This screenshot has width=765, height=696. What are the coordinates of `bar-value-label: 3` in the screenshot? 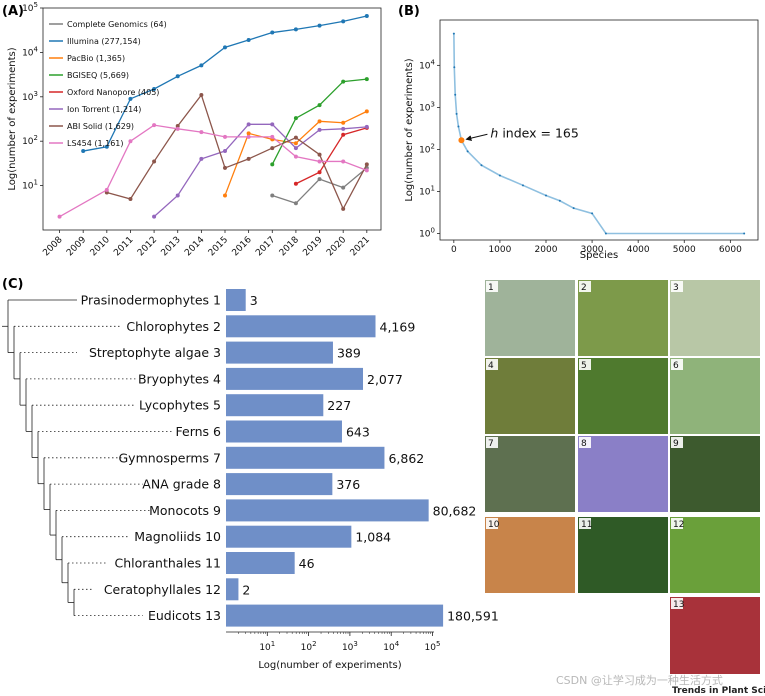 It's located at (254, 300).